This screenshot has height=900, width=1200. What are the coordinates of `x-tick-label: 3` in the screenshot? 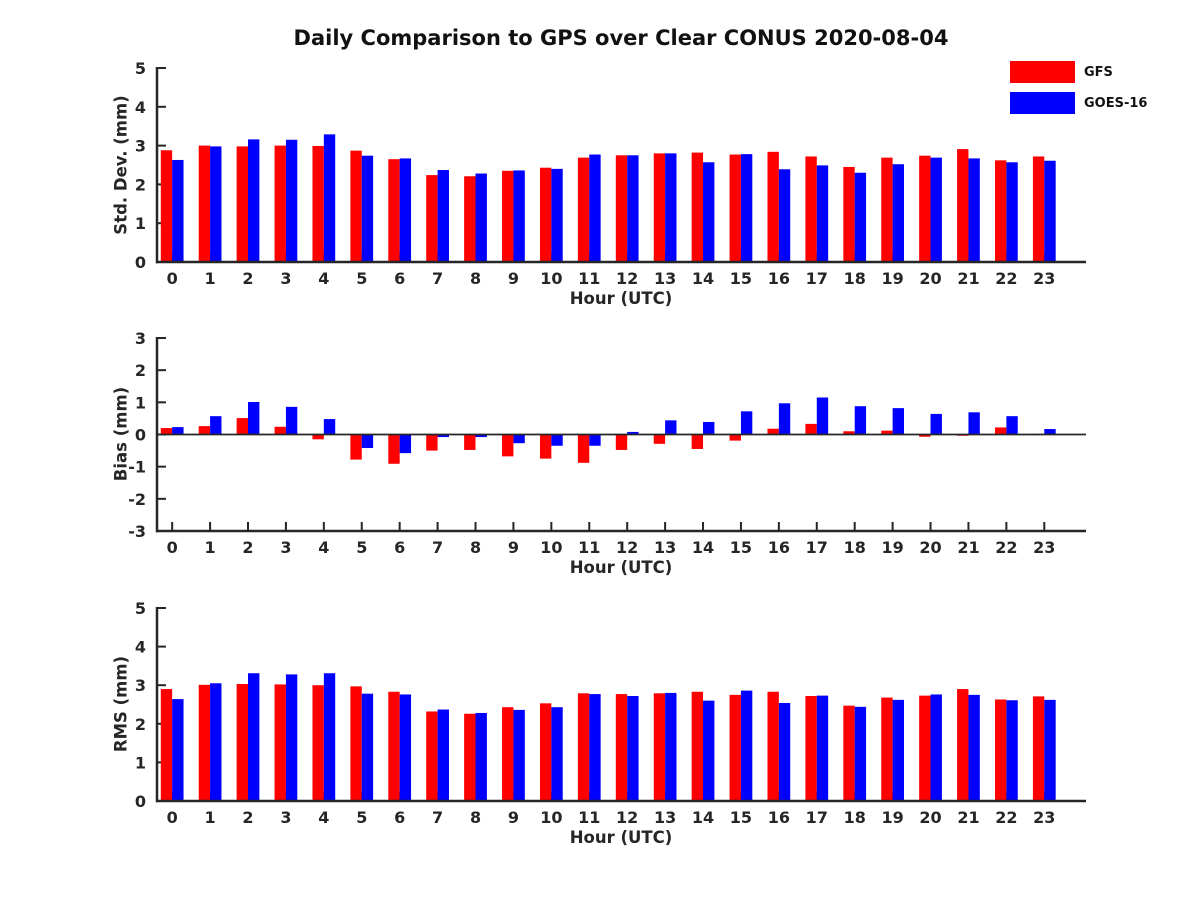 It's located at (285, 547).